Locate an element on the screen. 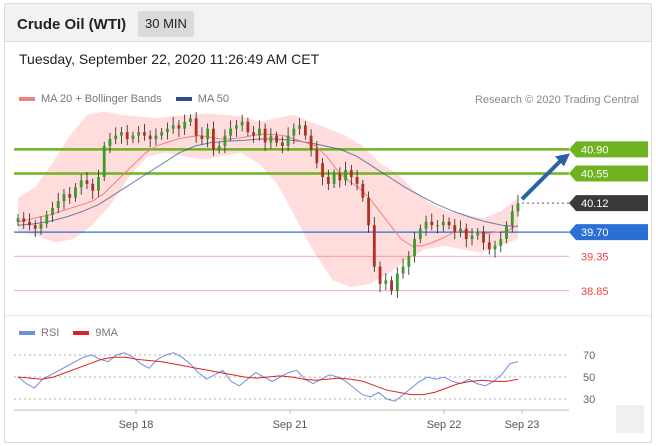 The width and height of the screenshot is (656, 446). expand-button is located at coordinates (630, 419).